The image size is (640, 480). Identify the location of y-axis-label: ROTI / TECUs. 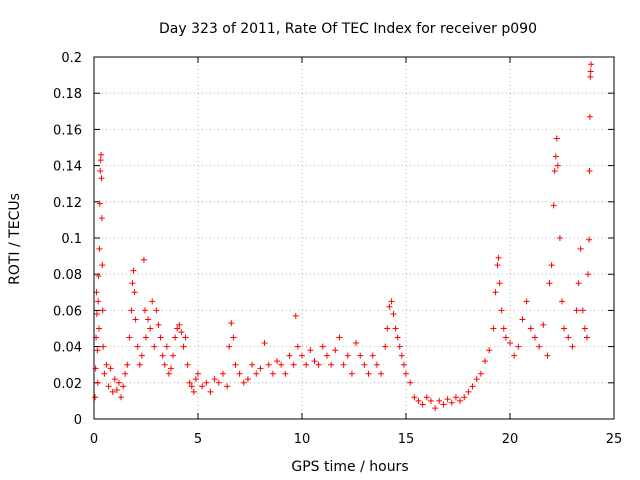
(15, 239).